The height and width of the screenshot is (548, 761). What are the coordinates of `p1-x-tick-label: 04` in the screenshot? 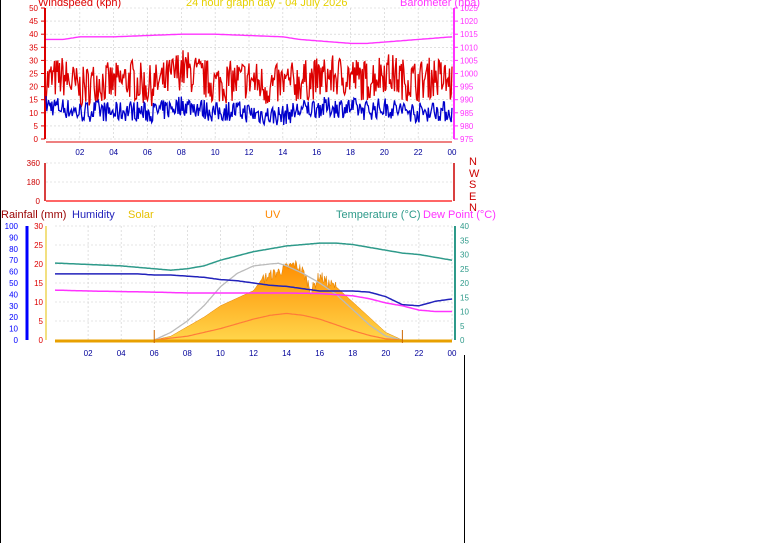 It's located at (113, 152).